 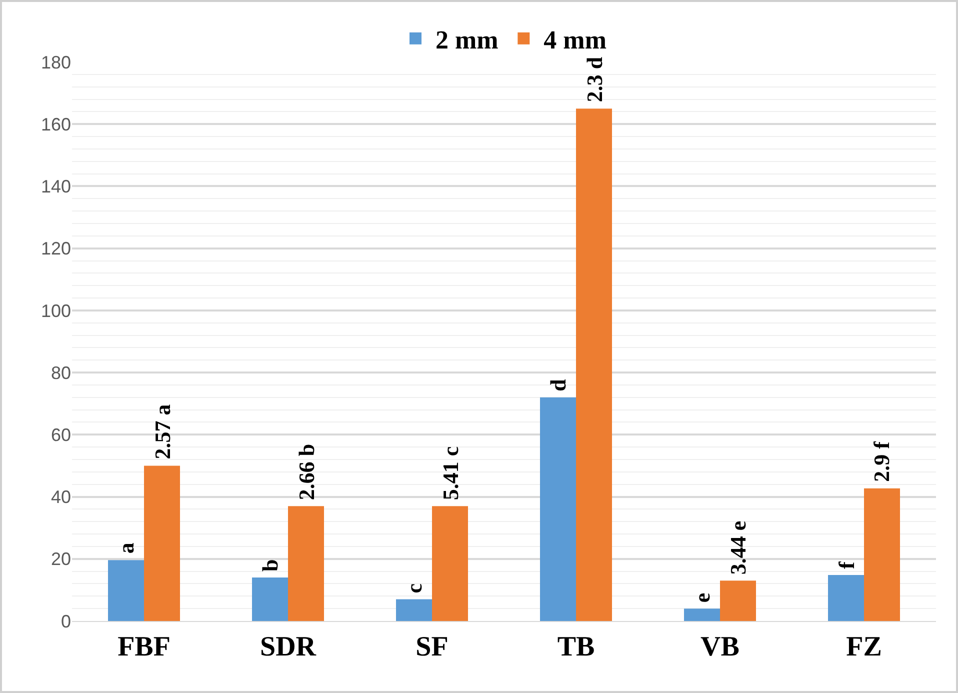 What do you see at coordinates (55, 124) in the screenshot?
I see `y-tick-label: 160` at bounding box center [55, 124].